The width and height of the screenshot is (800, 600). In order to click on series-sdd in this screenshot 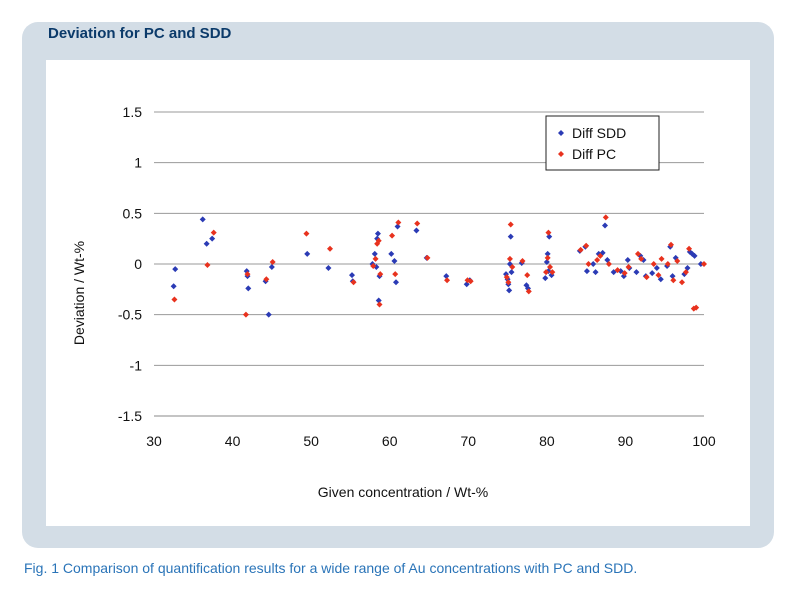, I will do `click(437, 267)`.